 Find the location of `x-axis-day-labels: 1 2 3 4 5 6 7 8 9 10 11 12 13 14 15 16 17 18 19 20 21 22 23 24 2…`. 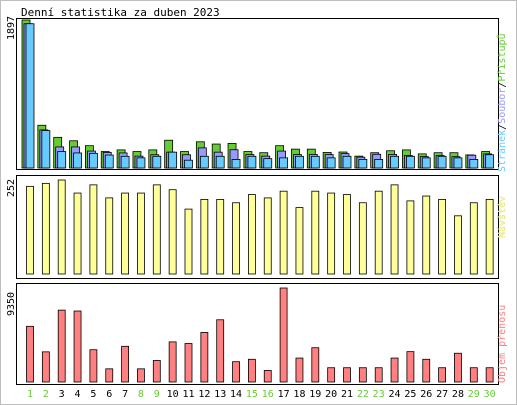

x-axis-day-labels: 1 2 3 4 5 6 7 8 9 10 11 12 13 14 15 16 17 18 19 20 21 22 23 24 2… is located at coordinates (261, 394).